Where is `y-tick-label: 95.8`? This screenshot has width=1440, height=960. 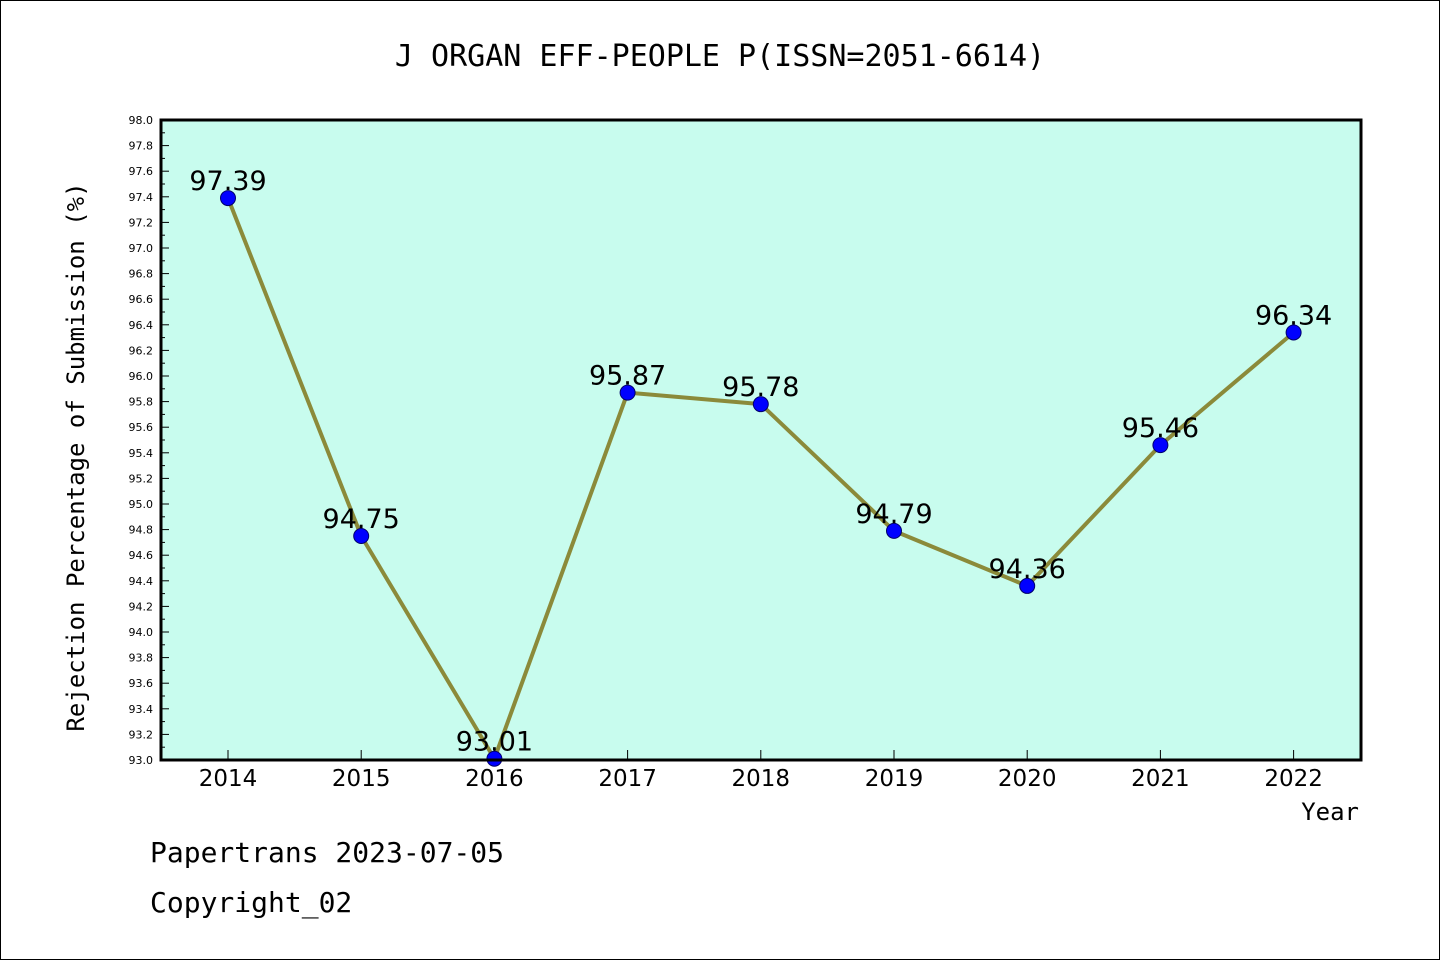 y-tick-label: 95.8 is located at coordinates (141, 402).